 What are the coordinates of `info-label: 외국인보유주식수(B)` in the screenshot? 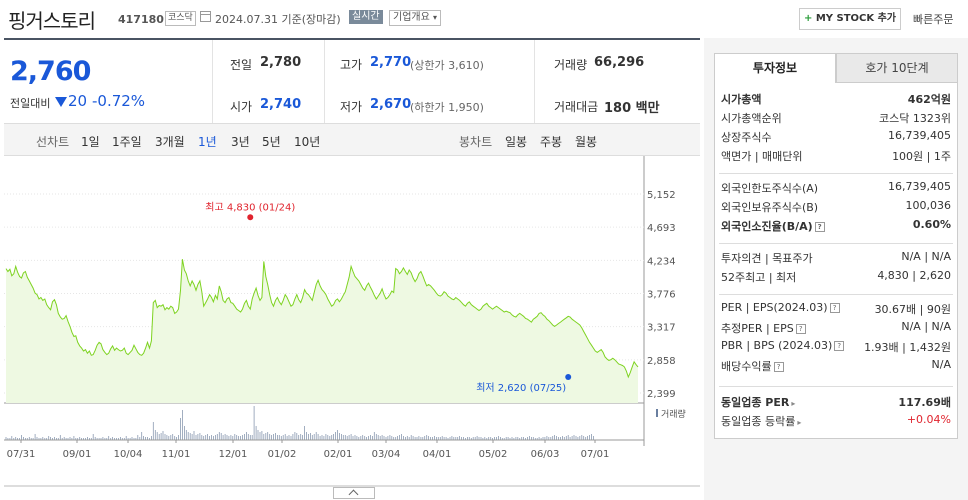 It's located at (770, 207).